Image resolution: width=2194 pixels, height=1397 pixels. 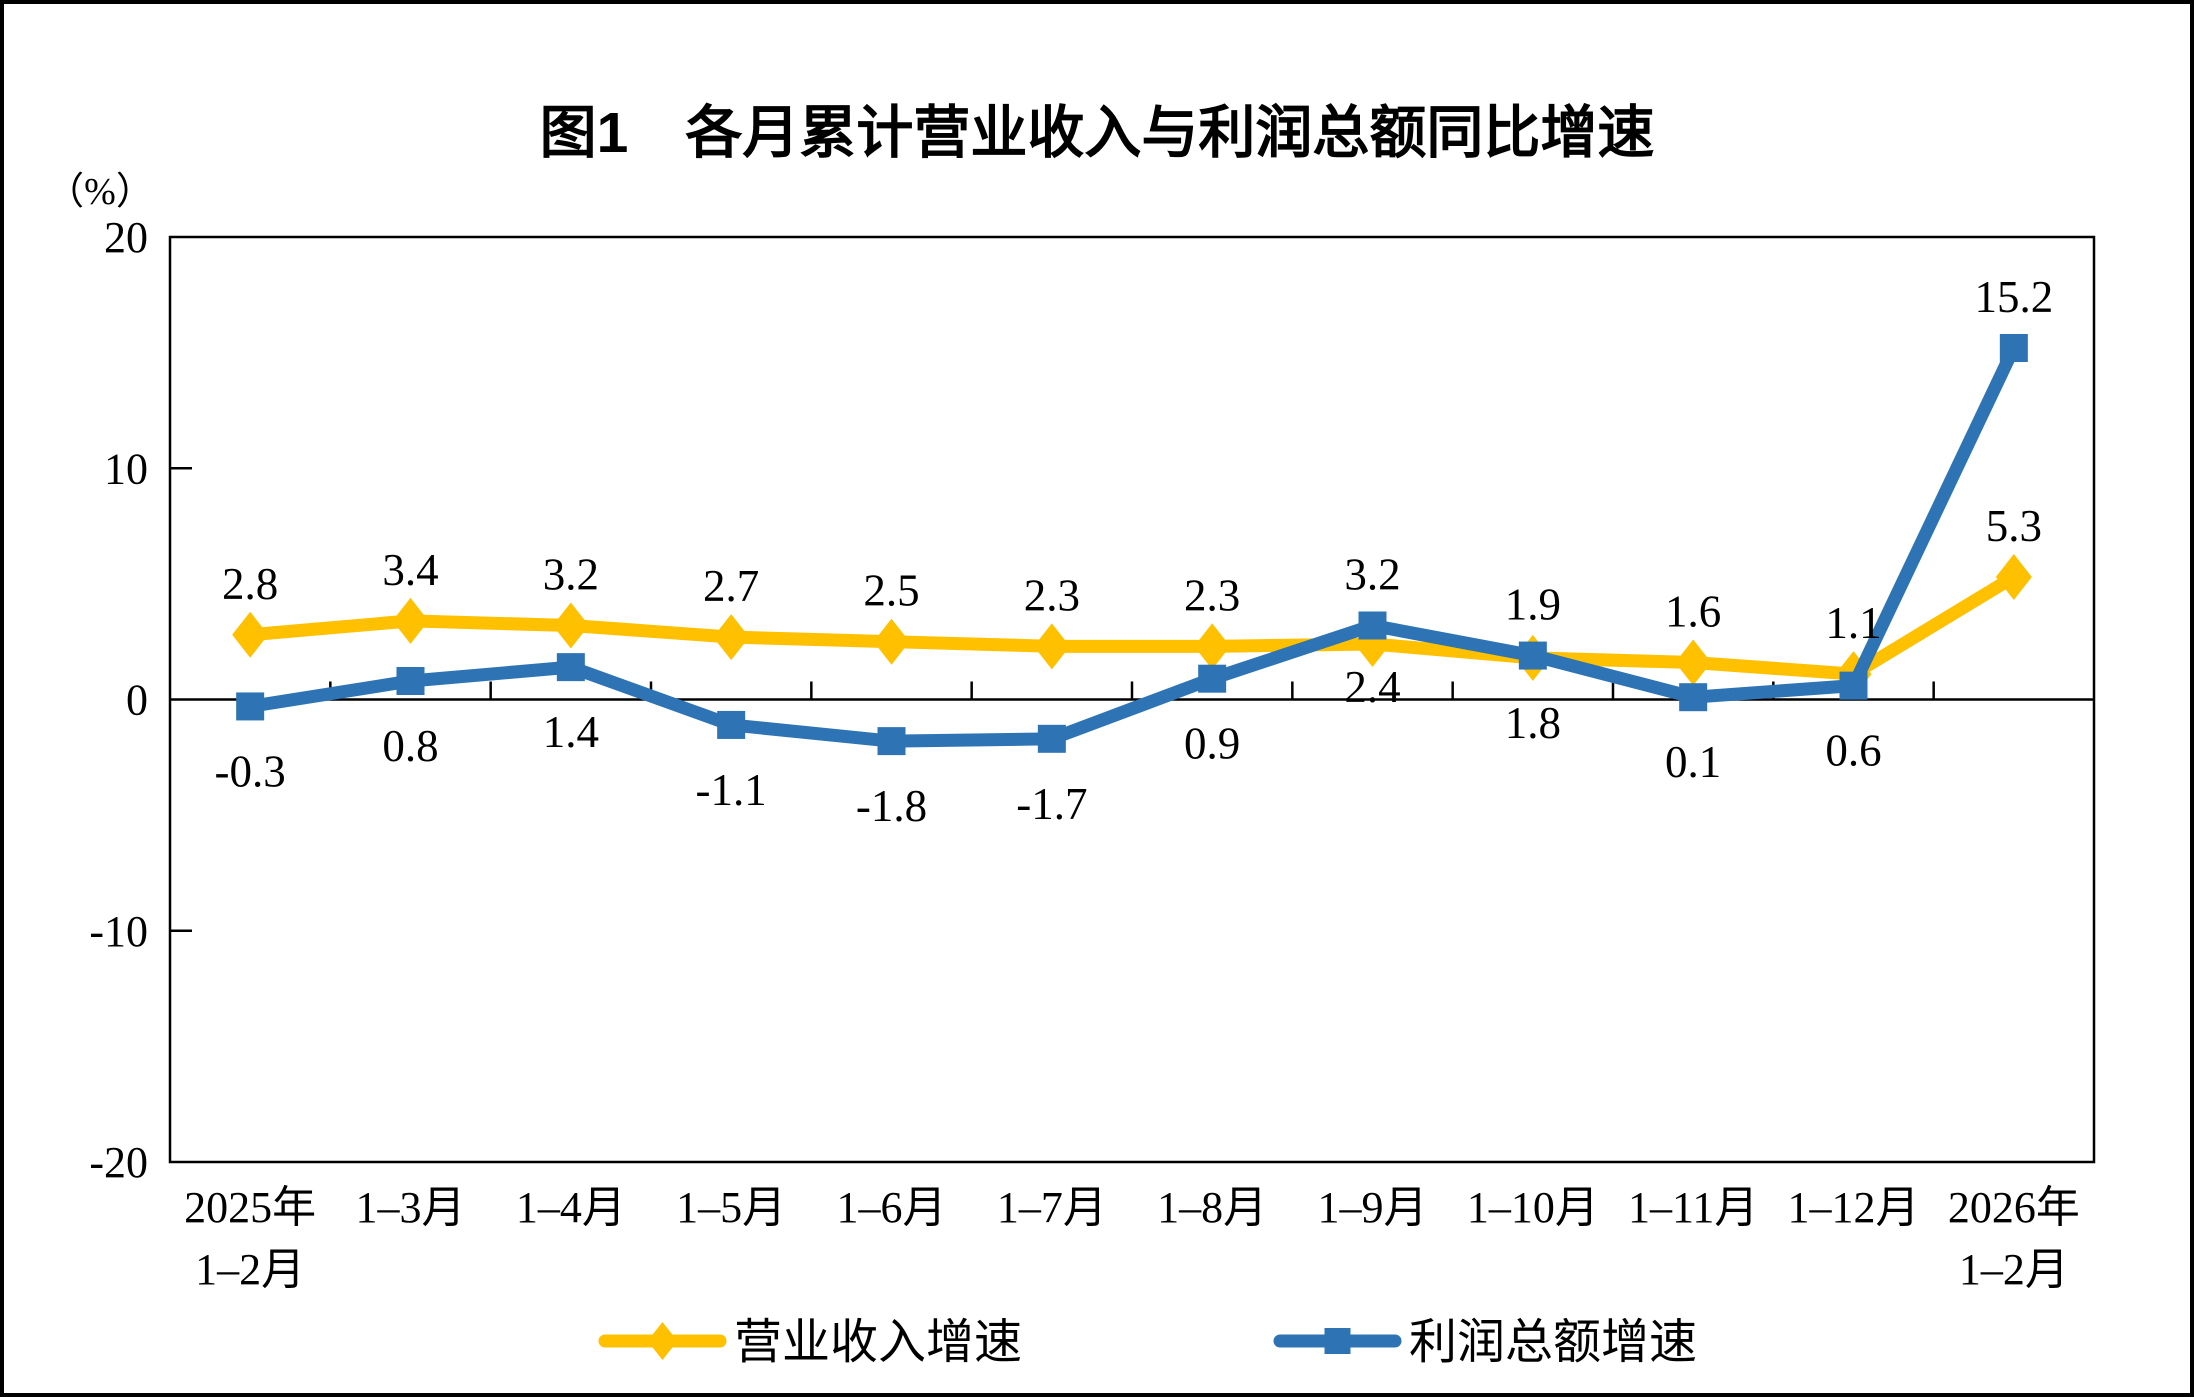 What do you see at coordinates (1132, 625) in the screenshot?
I see `revenue-line` at bounding box center [1132, 625].